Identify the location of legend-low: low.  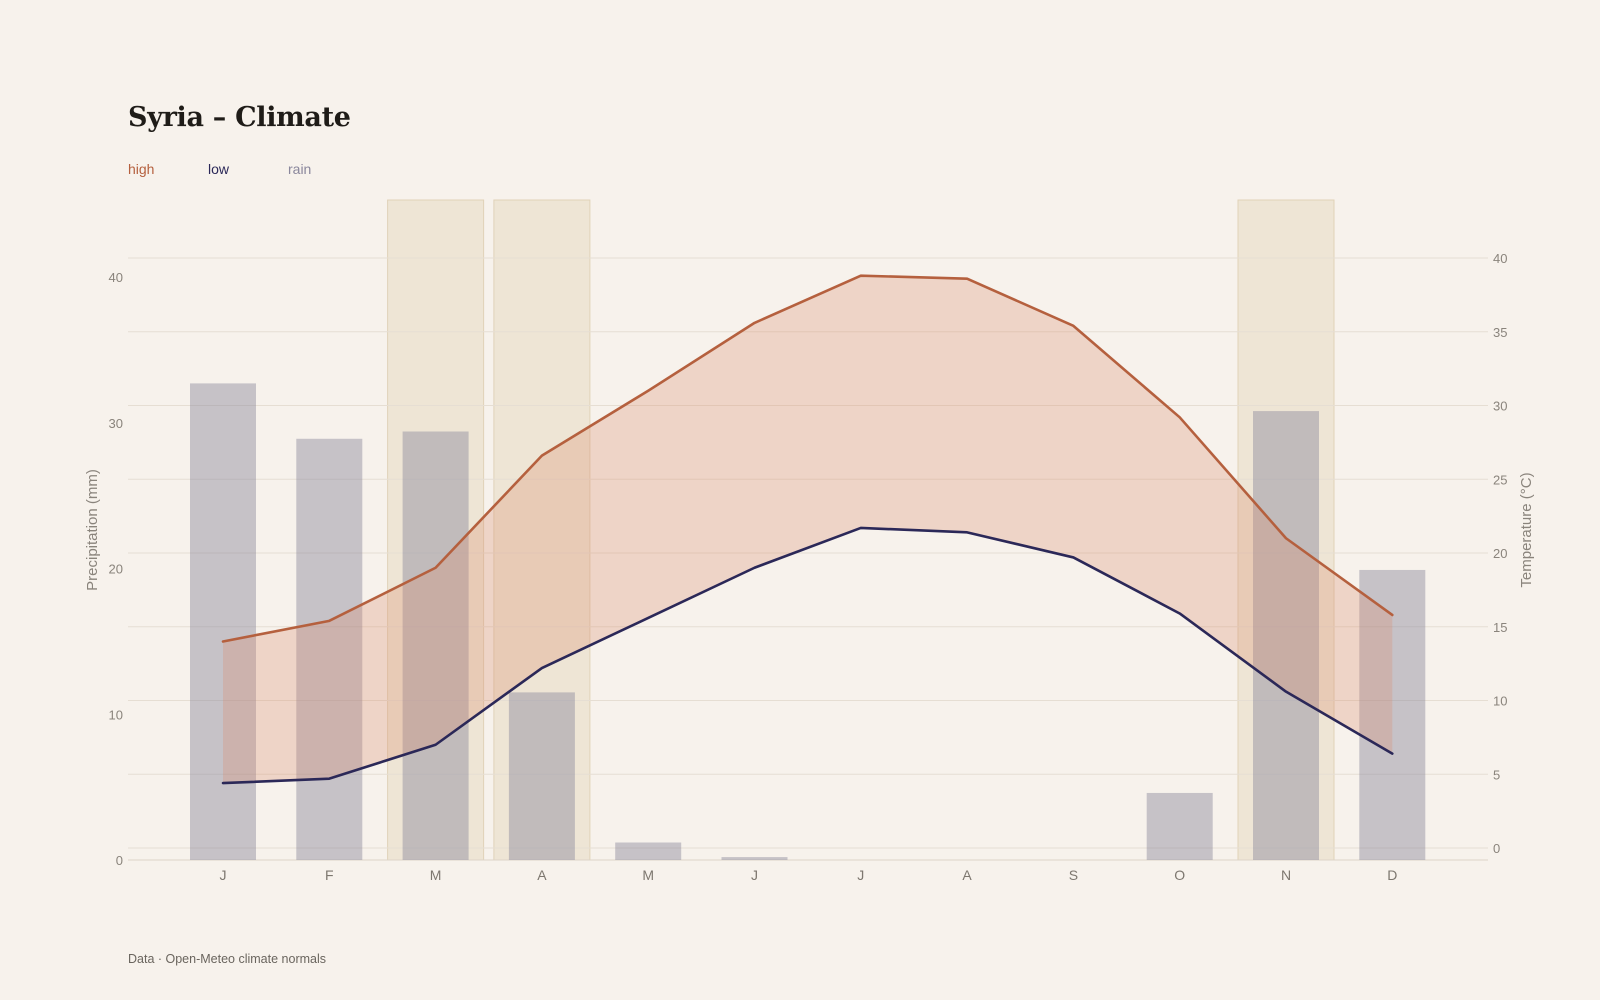
(219, 169).